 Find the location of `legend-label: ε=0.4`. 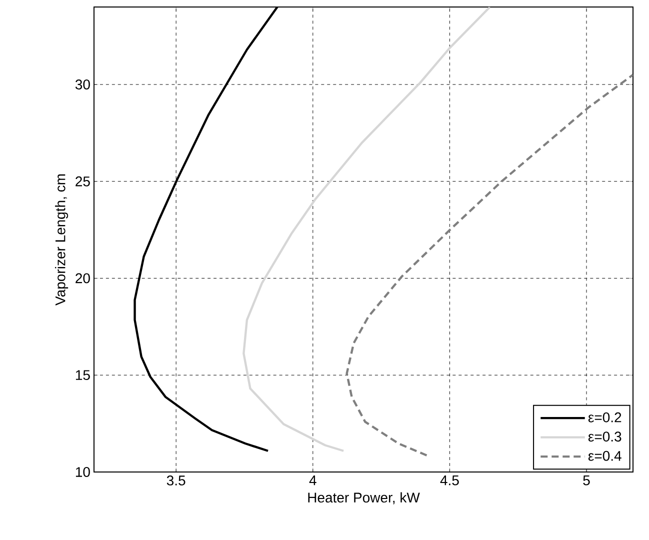

legend-label: ε=0.4 is located at coordinates (605, 455).